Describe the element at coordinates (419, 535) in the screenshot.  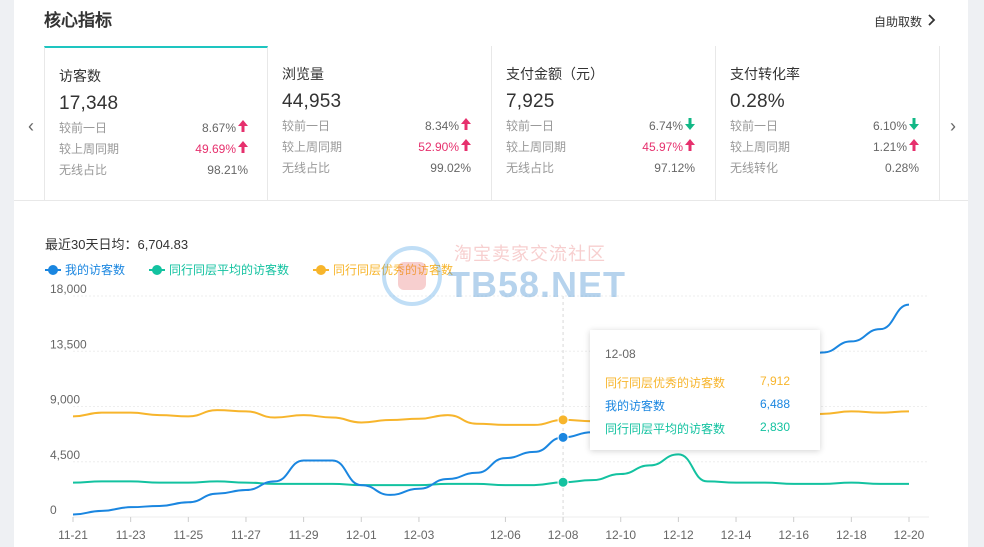
I see `x-tick-label: 12-03` at that location.